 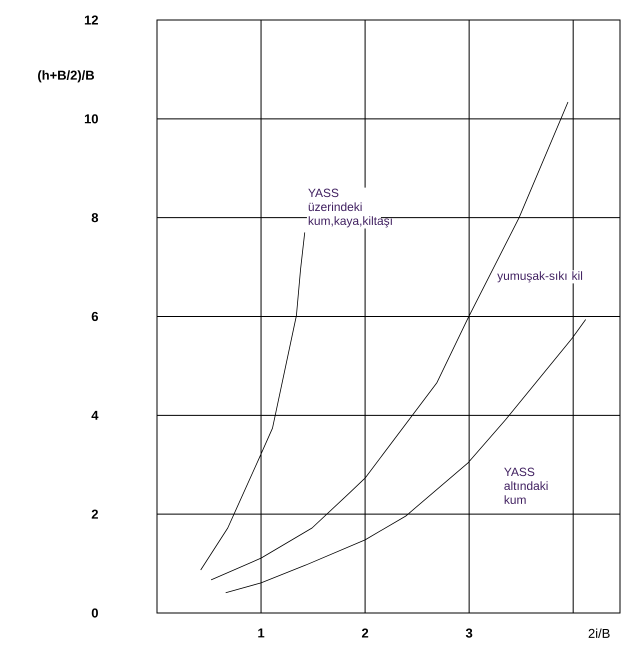 I want to click on y-tick-label: 8, so click(x=95, y=217).